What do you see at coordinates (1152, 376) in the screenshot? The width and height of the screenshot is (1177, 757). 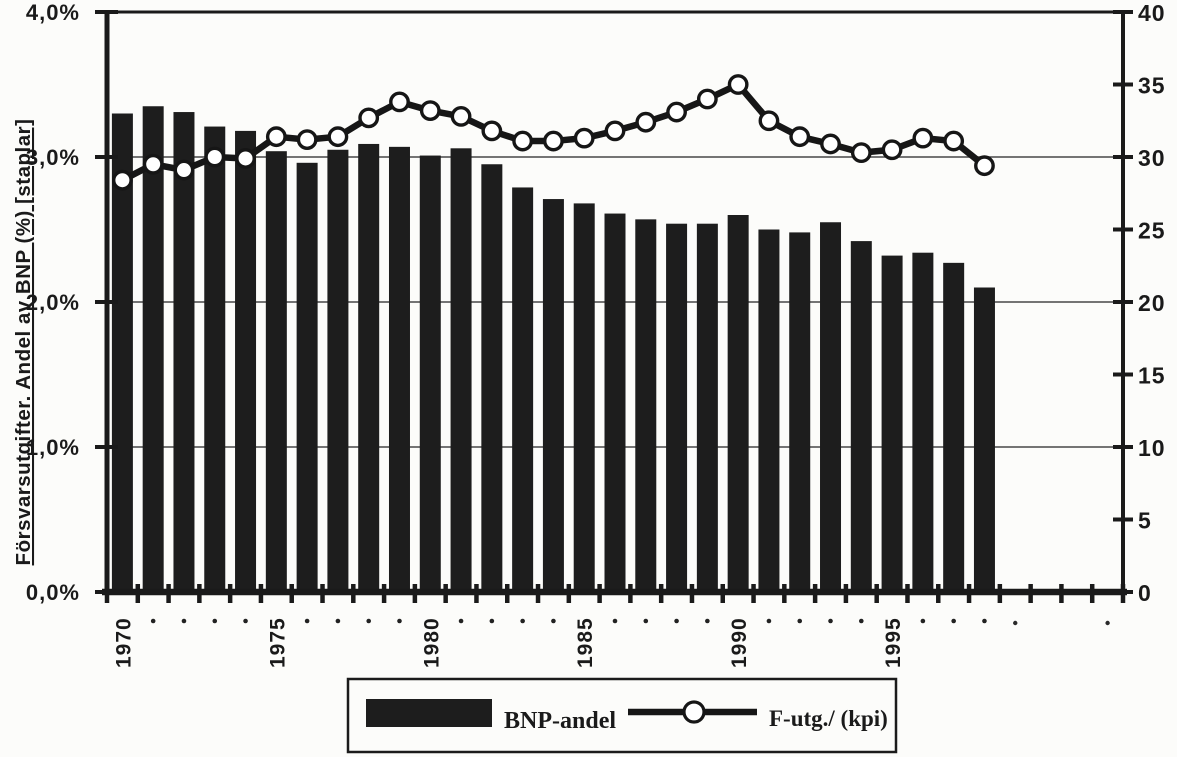 I see `right-axis-tick-label: 15` at bounding box center [1152, 376].